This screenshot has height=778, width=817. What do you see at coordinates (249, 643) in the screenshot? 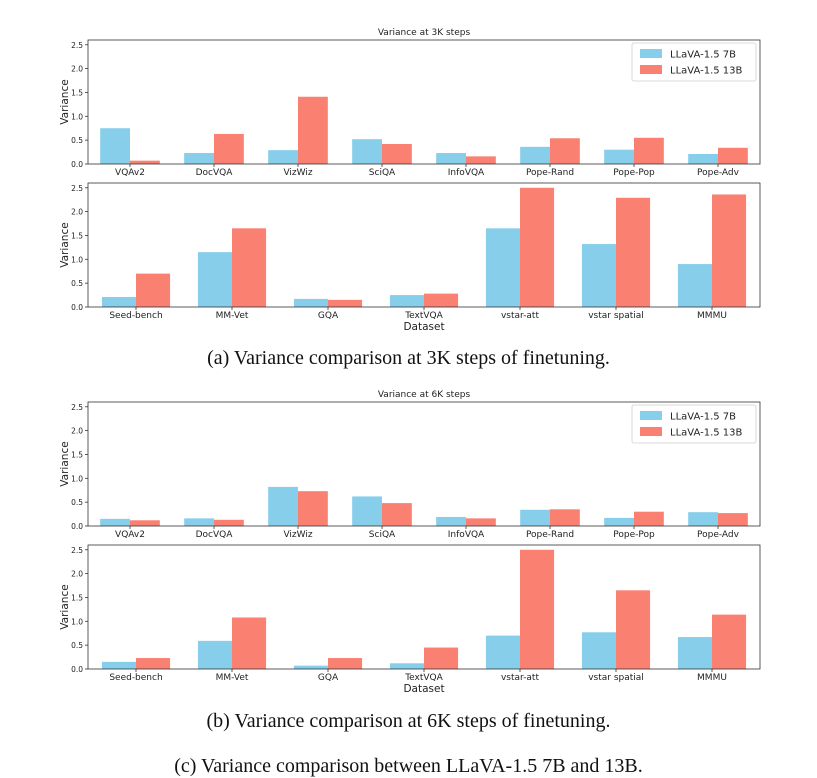
I see `bar-13b-mm-vet` at bounding box center [249, 643].